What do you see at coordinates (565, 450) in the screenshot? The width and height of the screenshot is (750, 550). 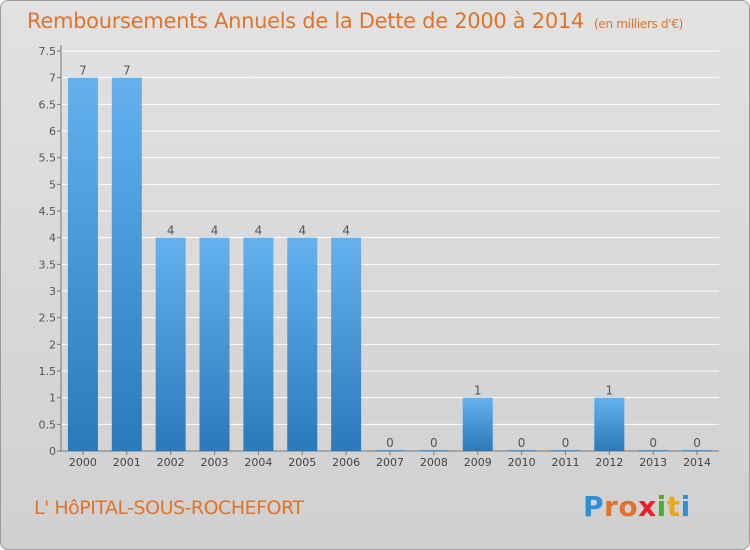 I see `bar-2011` at bounding box center [565, 450].